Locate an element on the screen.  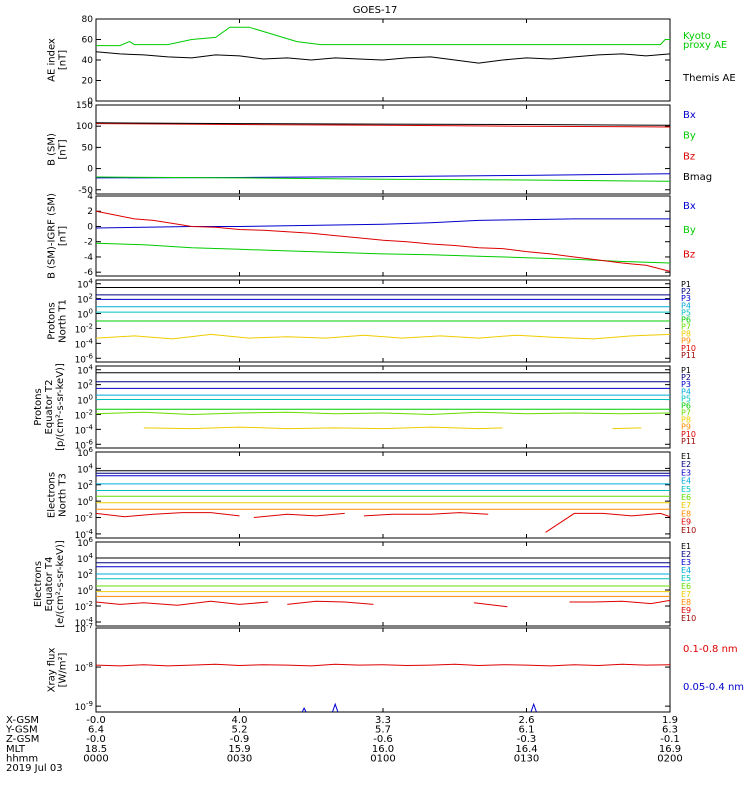
y-tick-label-pe: 10⁰ is located at coordinates (85, 400).